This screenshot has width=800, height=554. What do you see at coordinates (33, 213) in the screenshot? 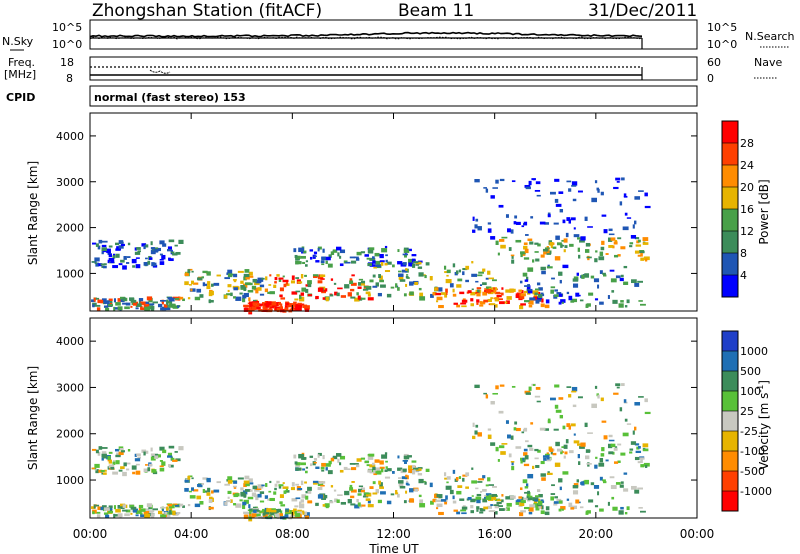
I see `power-y-label: Slant Range [km]` at bounding box center [33, 213].